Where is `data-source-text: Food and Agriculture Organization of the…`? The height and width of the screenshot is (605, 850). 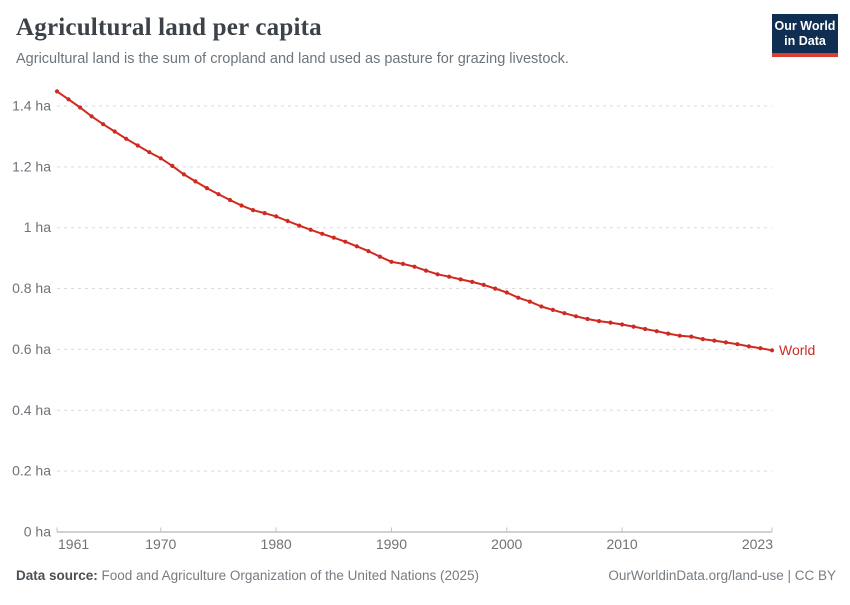
data-source-text: Food and Agriculture Organization of the… is located at coordinates (288, 575).